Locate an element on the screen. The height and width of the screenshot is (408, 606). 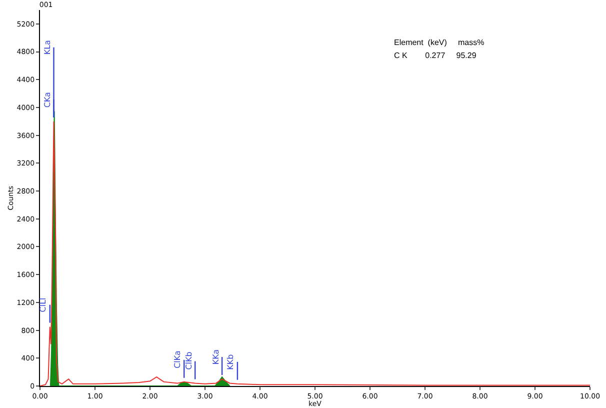
annotation: Element (keV) mass% is located at coordinates (439, 42).